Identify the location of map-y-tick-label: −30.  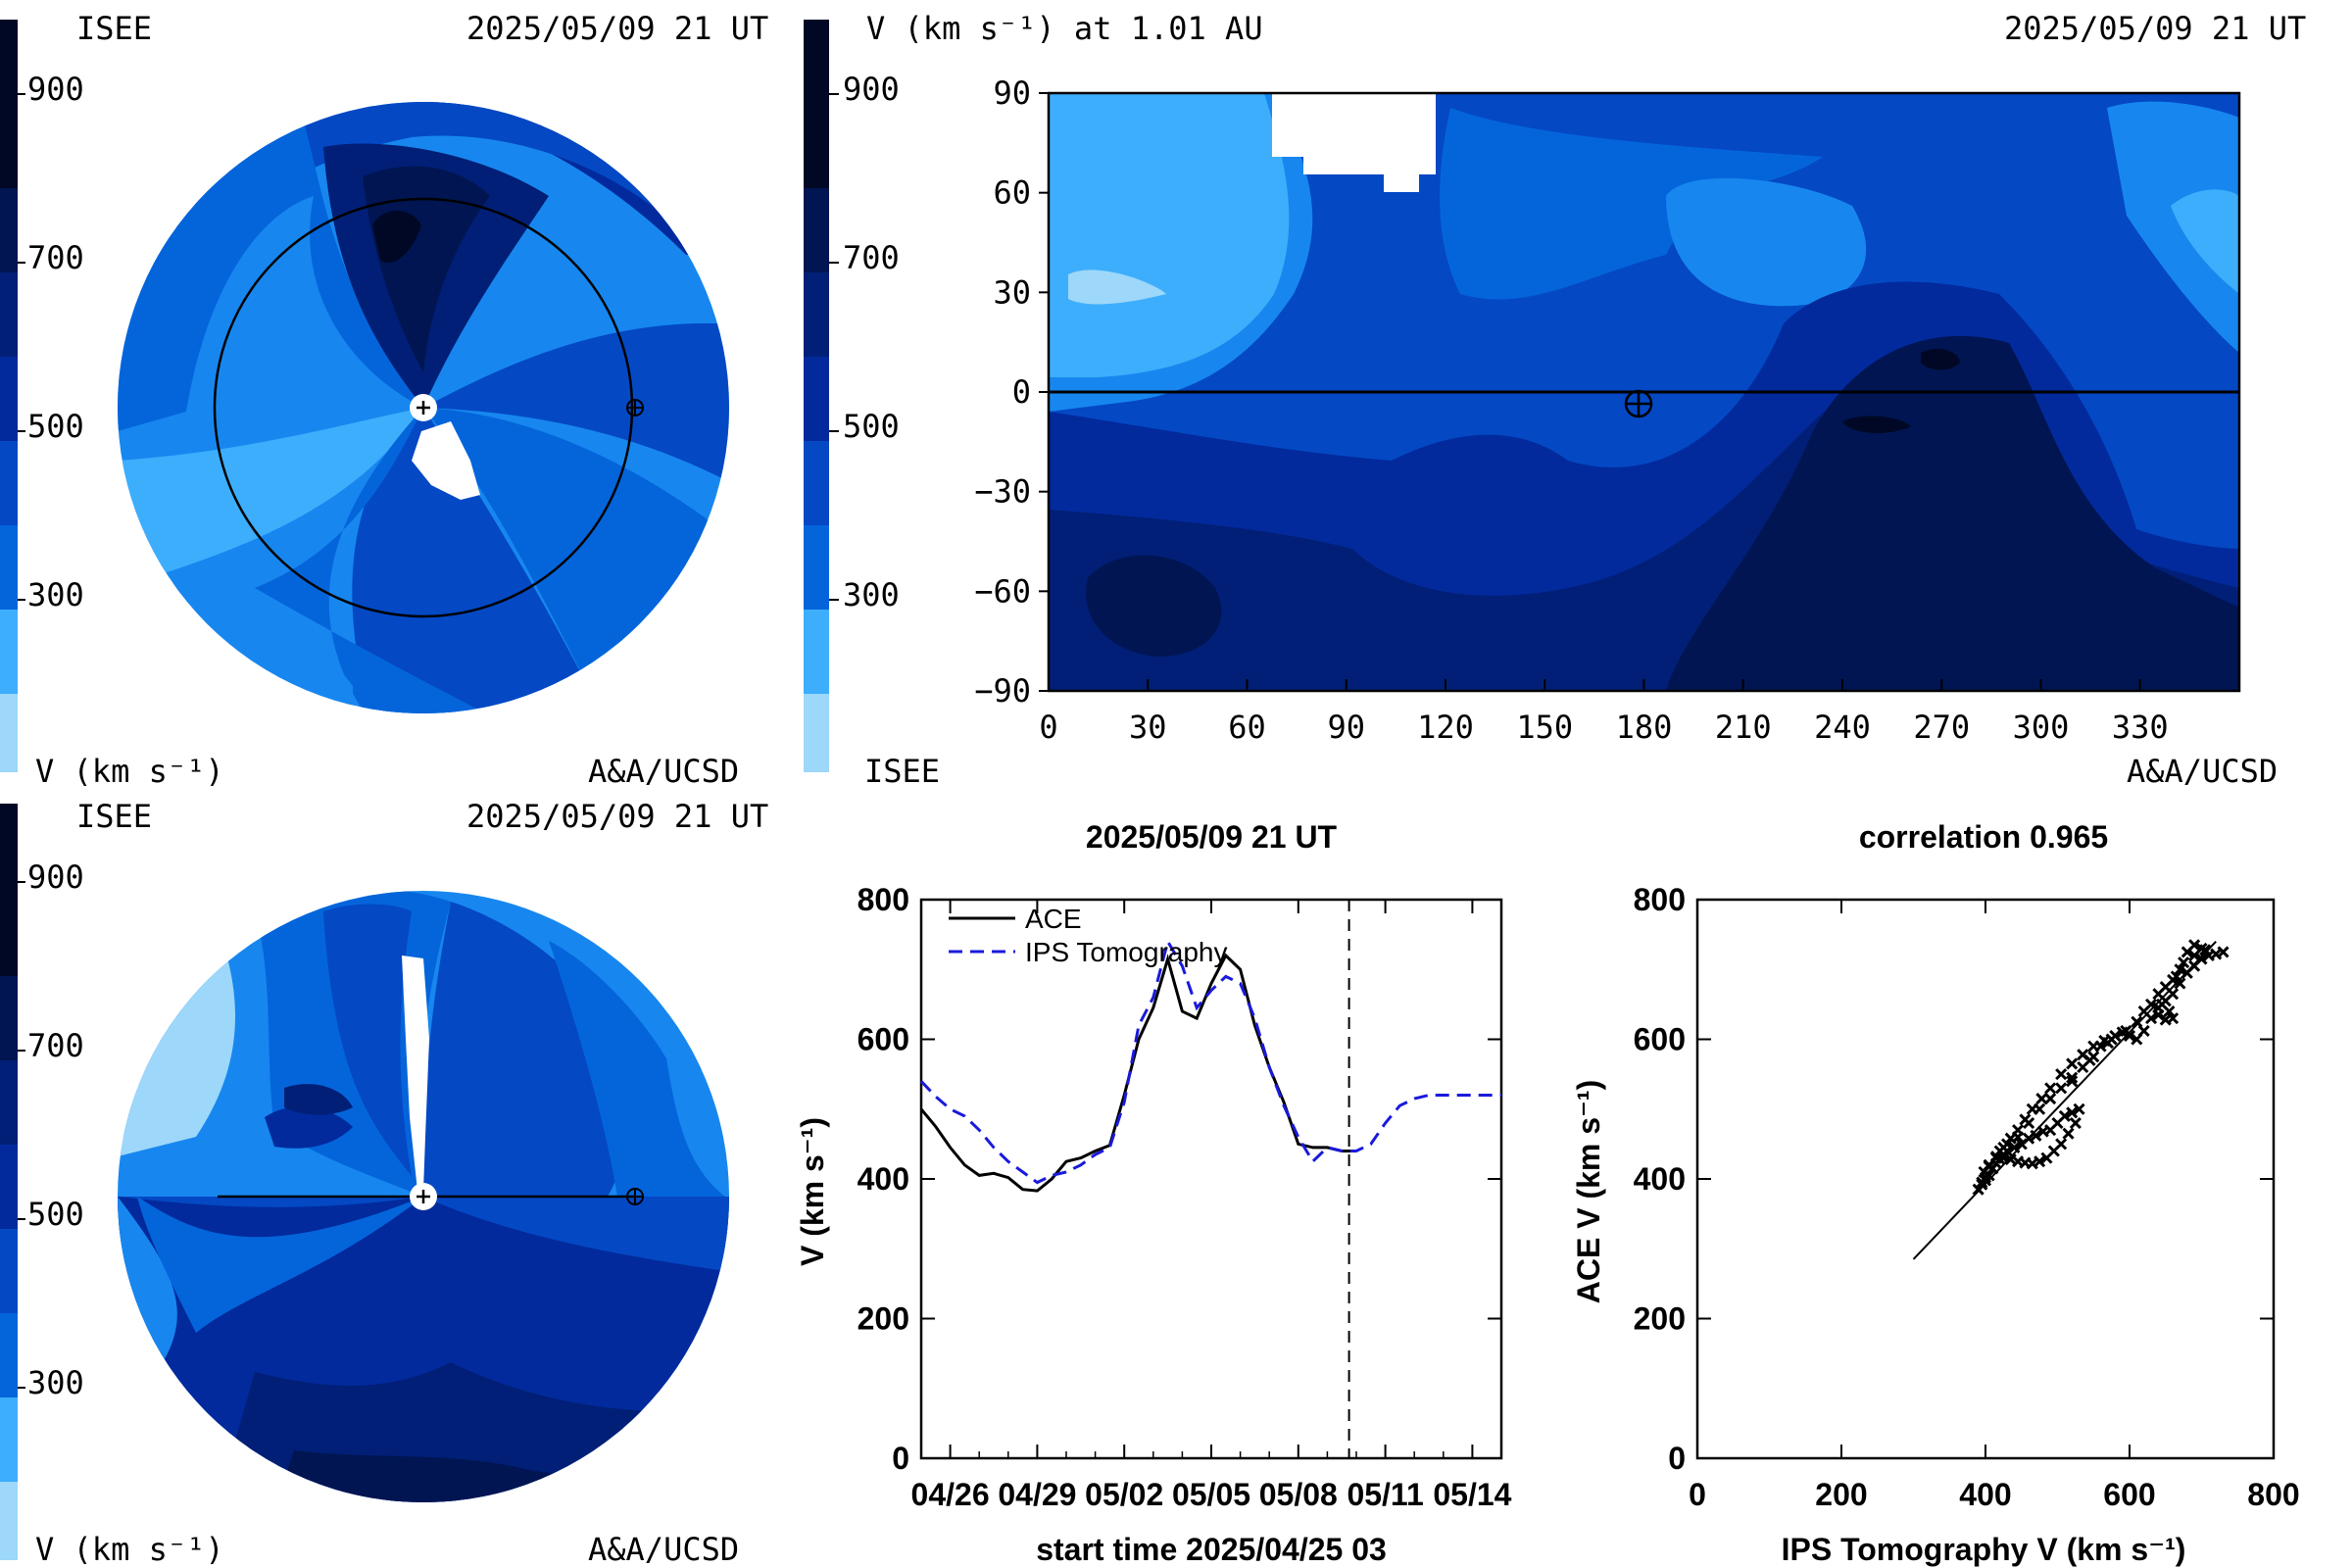
(1002, 492).